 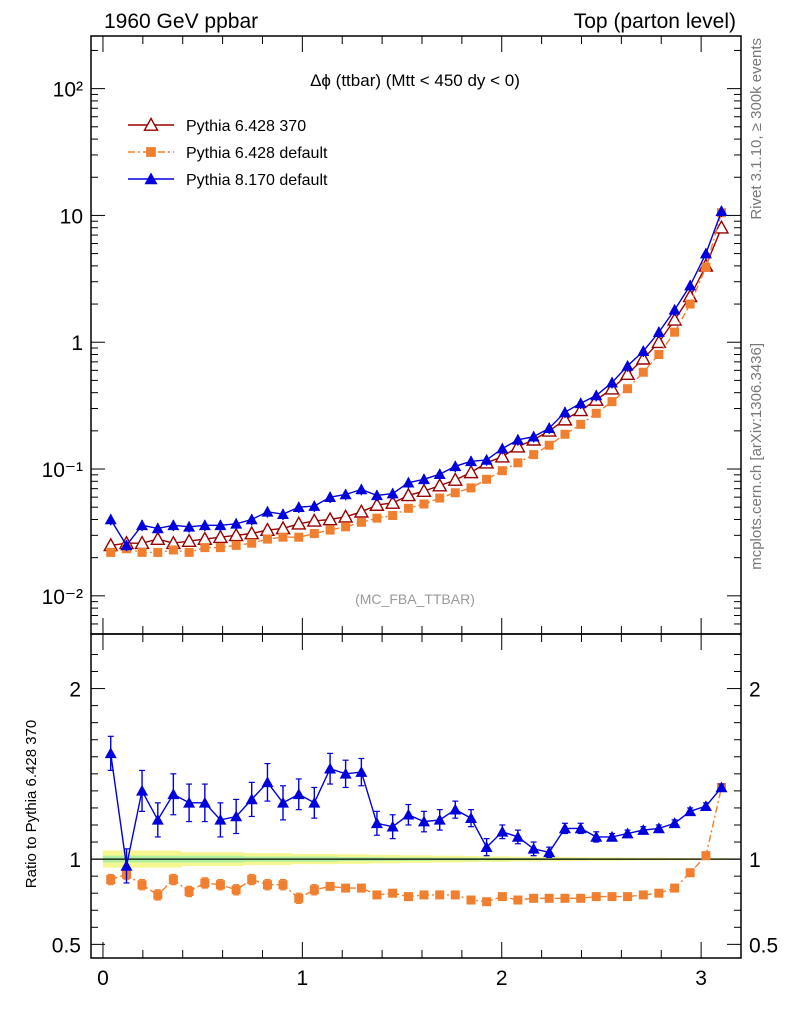 What do you see at coordinates (66, 945) in the screenshot?
I see `ratio-y-tick-label-left: 0.5` at bounding box center [66, 945].